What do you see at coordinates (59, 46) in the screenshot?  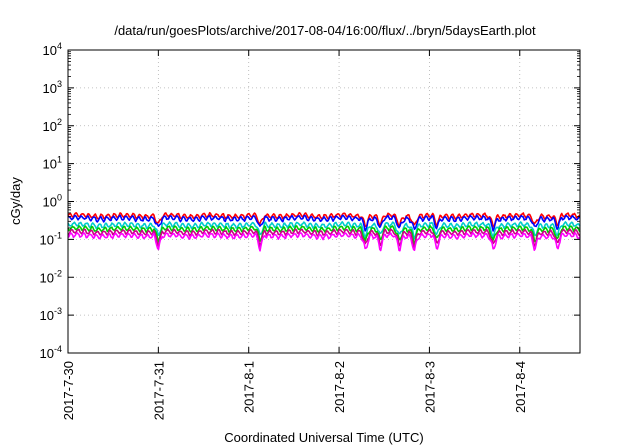 I see `y-tick-exponent: 4` at bounding box center [59, 46].